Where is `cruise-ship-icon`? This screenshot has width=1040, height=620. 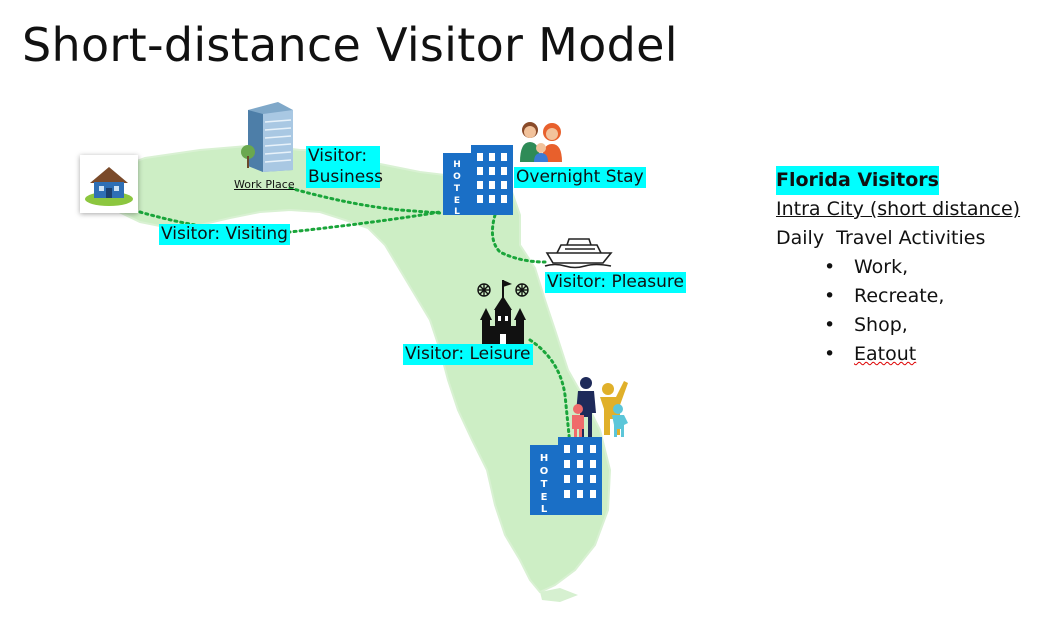 cruise-ship-icon is located at coordinates (578, 253).